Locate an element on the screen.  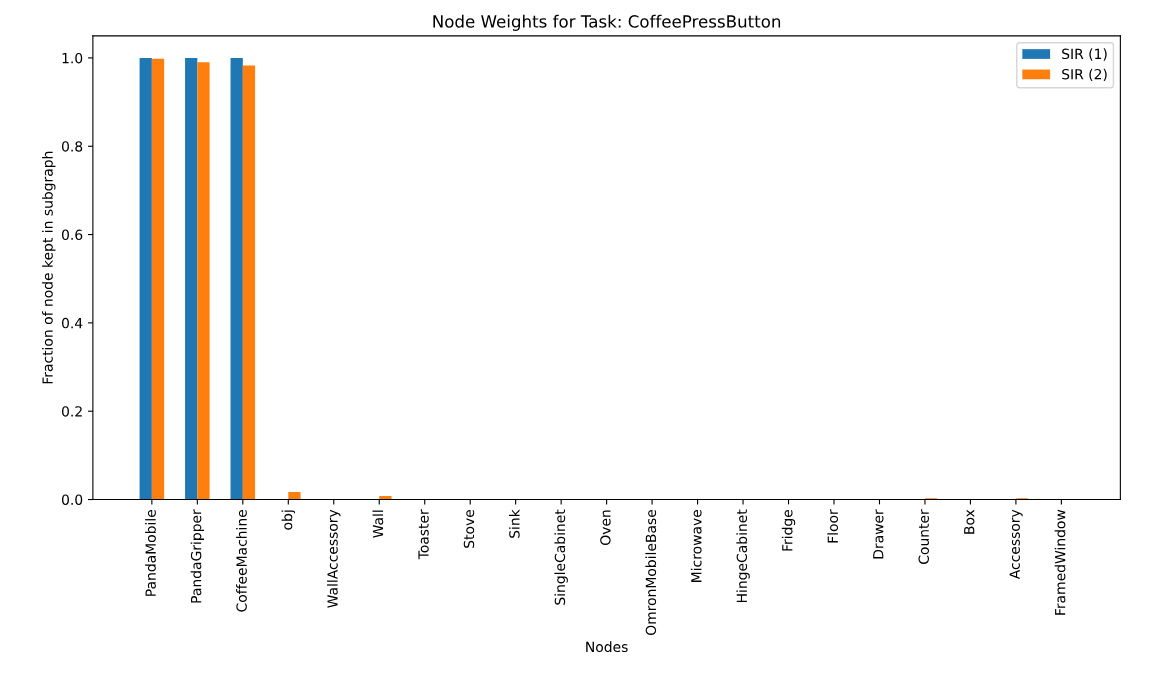
x-tick-label: FramedWindow is located at coordinates (1060, 562).